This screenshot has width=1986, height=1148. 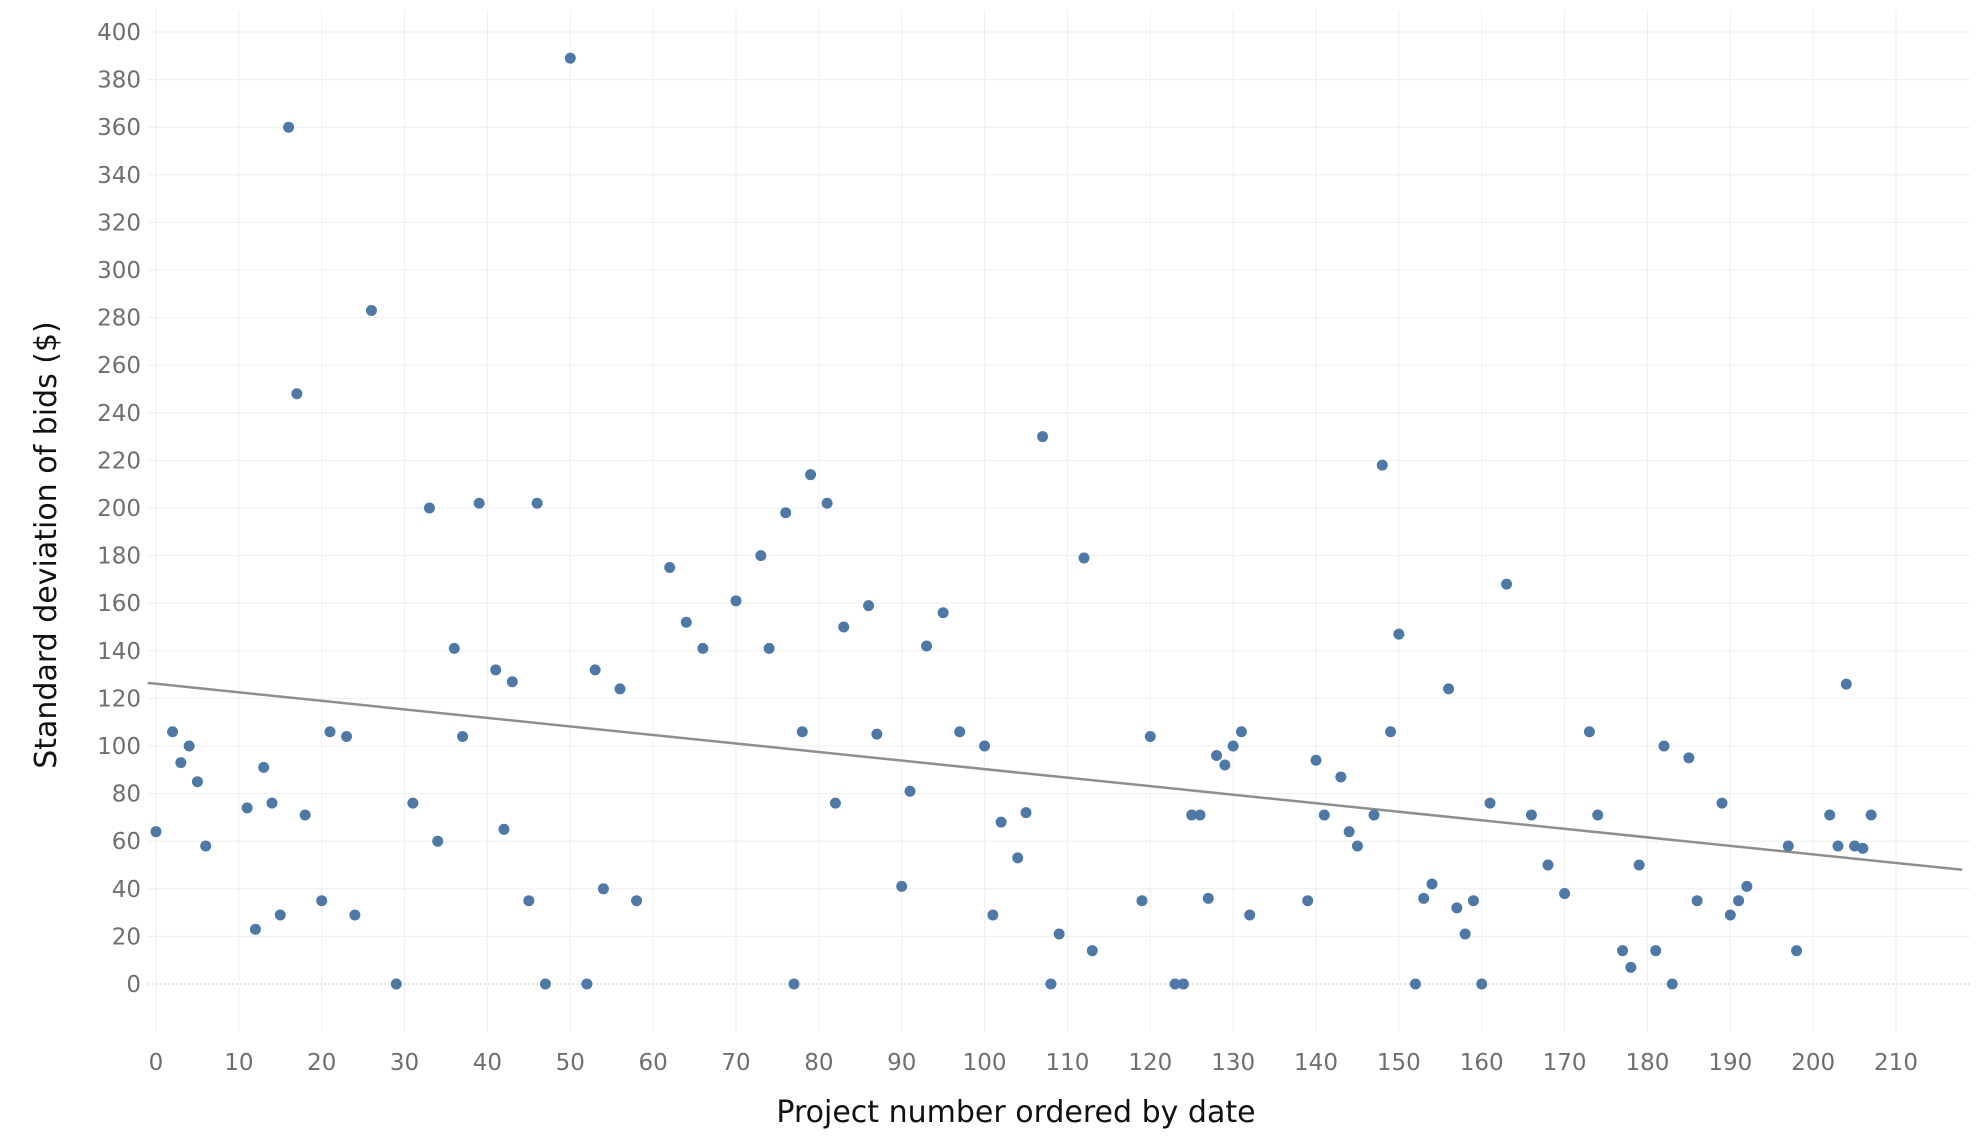 I want to click on y-tick-label: 380, so click(x=119, y=81).